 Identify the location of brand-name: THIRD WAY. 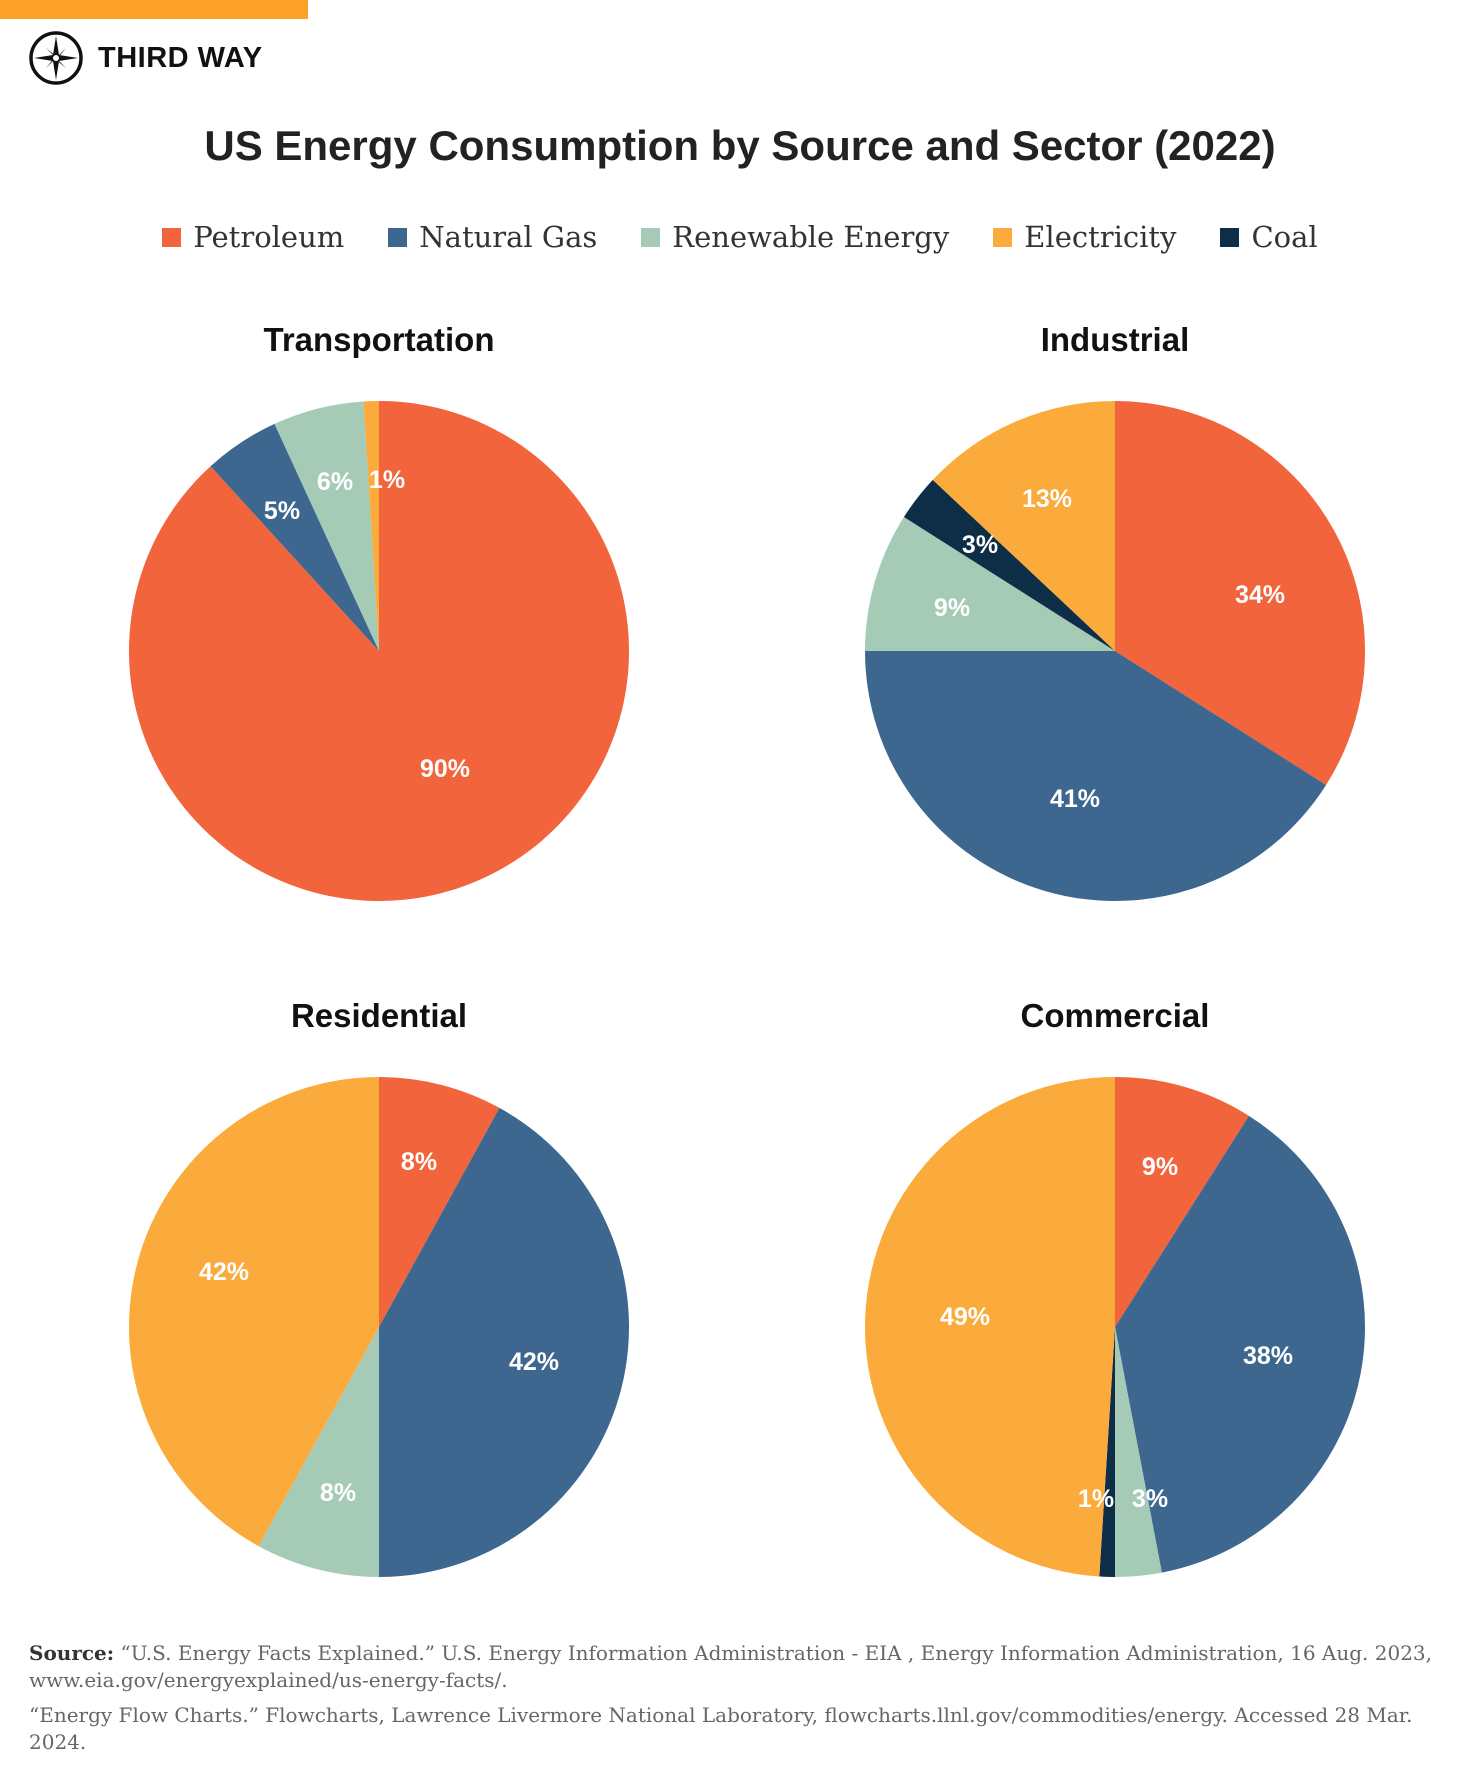
(180, 57).